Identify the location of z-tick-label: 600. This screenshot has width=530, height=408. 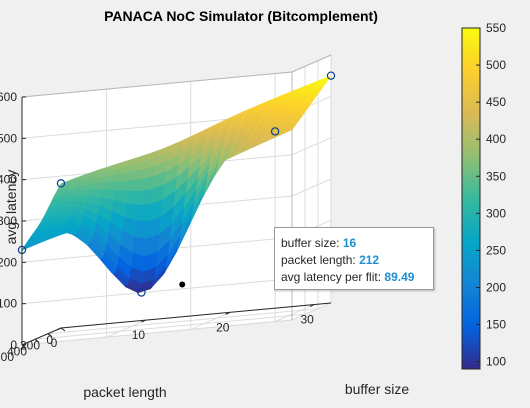
(8, 97).